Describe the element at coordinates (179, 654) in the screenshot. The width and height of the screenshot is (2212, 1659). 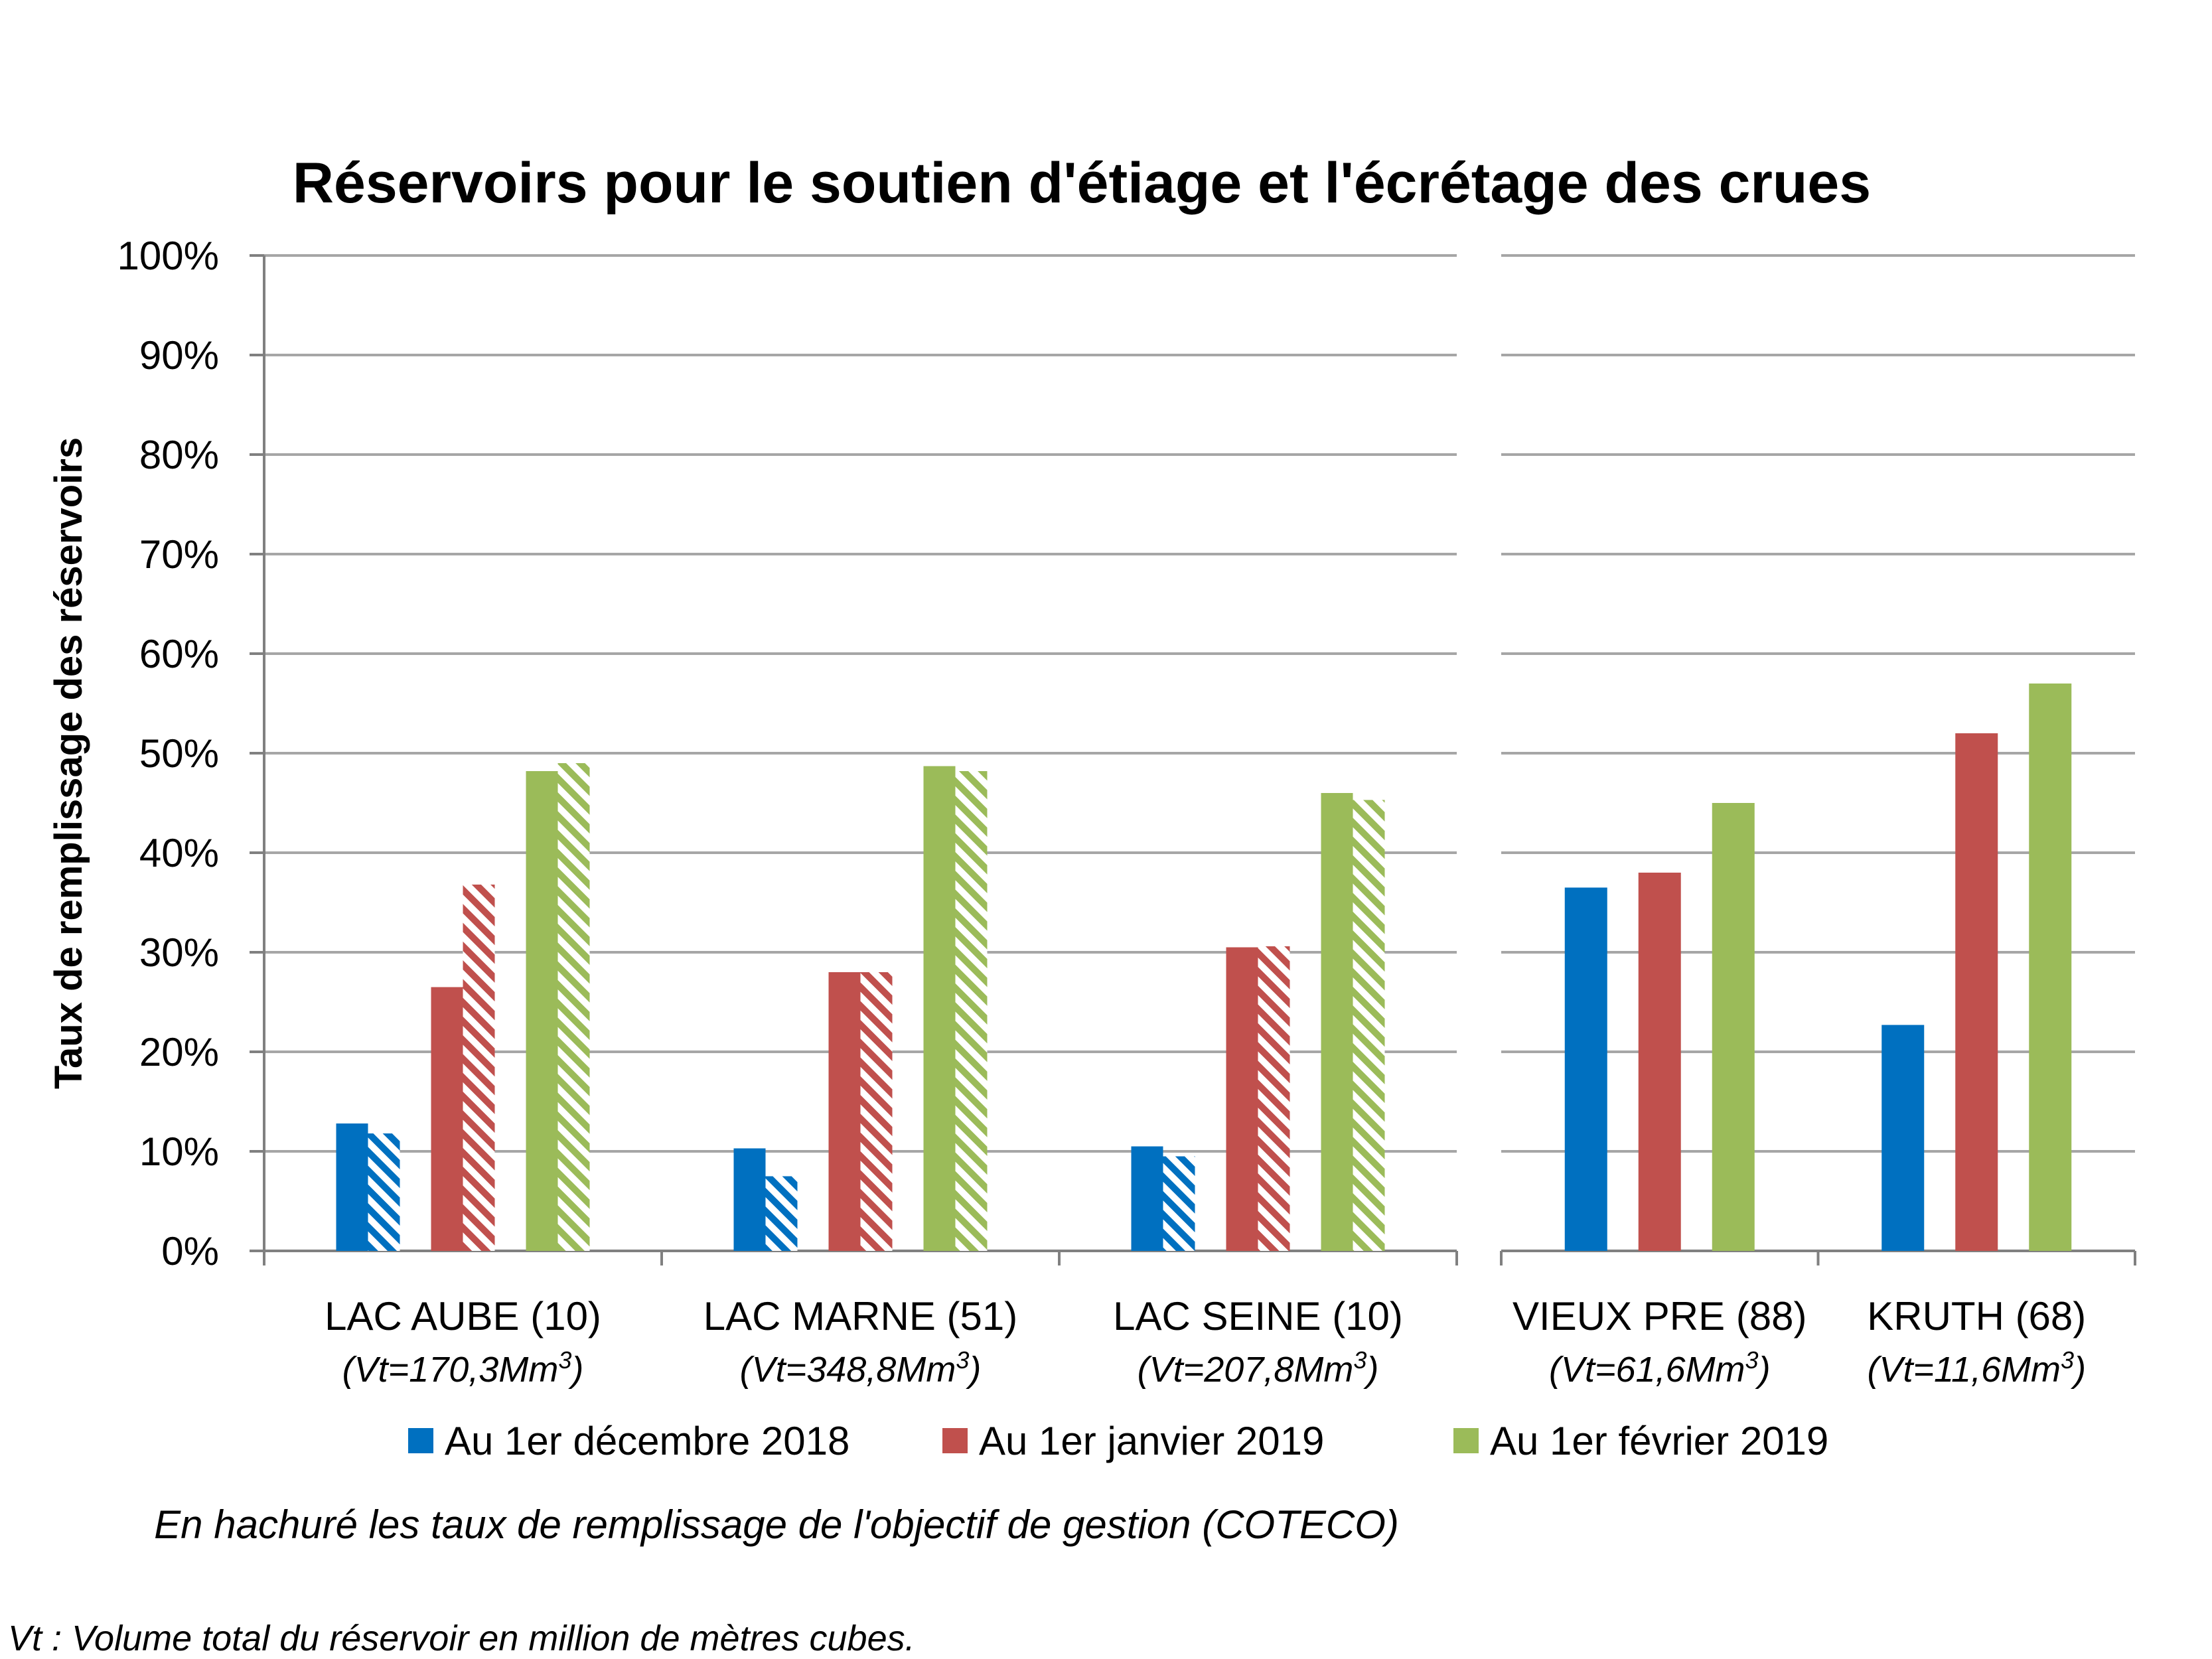
I see `y-tick-label: 60%` at that location.